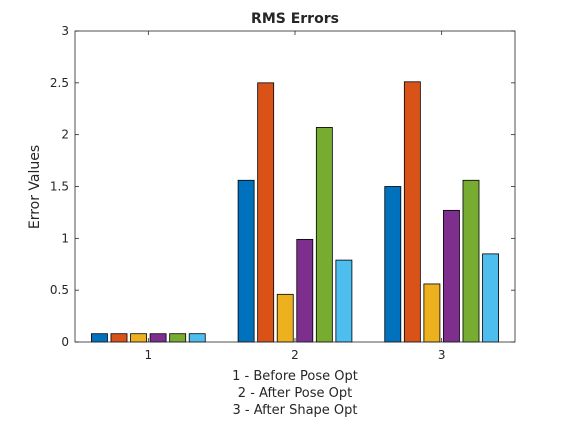 The width and height of the screenshot is (570, 425). What do you see at coordinates (65, 135) in the screenshot?
I see `y-tick-label: 2` at bounding box center [65, 135].